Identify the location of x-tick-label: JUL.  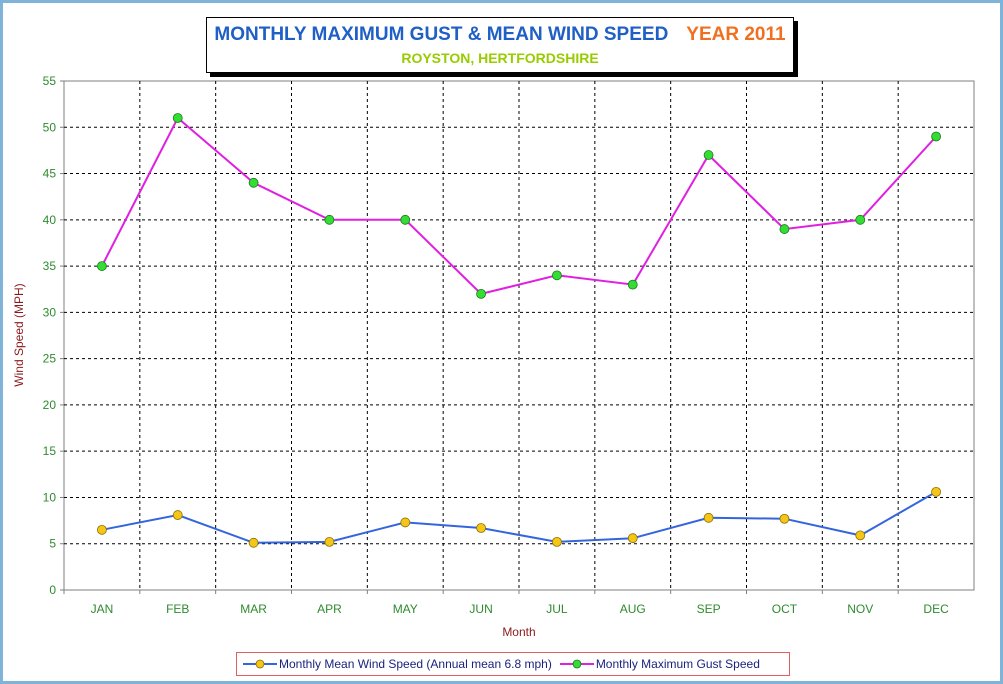
(557, 609).